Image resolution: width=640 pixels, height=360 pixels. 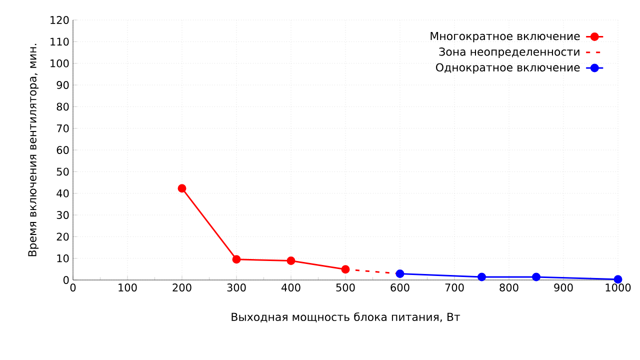 What do you see at coordinates (62, 128) in the screenshot?
I see `y-tick-label: 70` at bounding box center [62, 128].